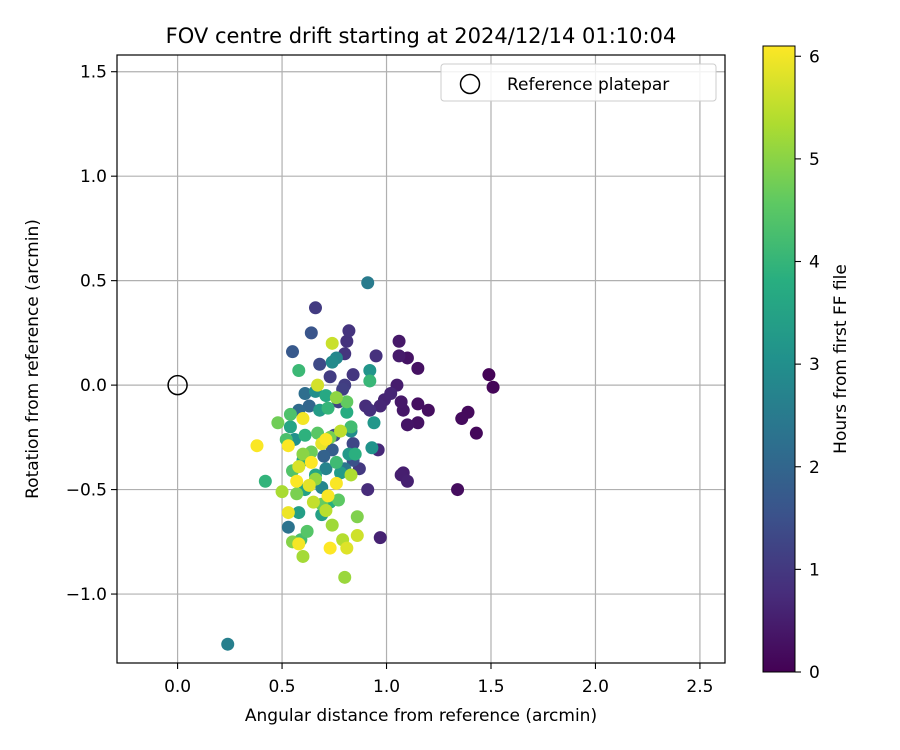 This screenshot has height=750, width=900. What do you see at coordinates (93, 282) in the screenshot?
I see `y-tick-label: 0.5` at bounding box center [93, 282].